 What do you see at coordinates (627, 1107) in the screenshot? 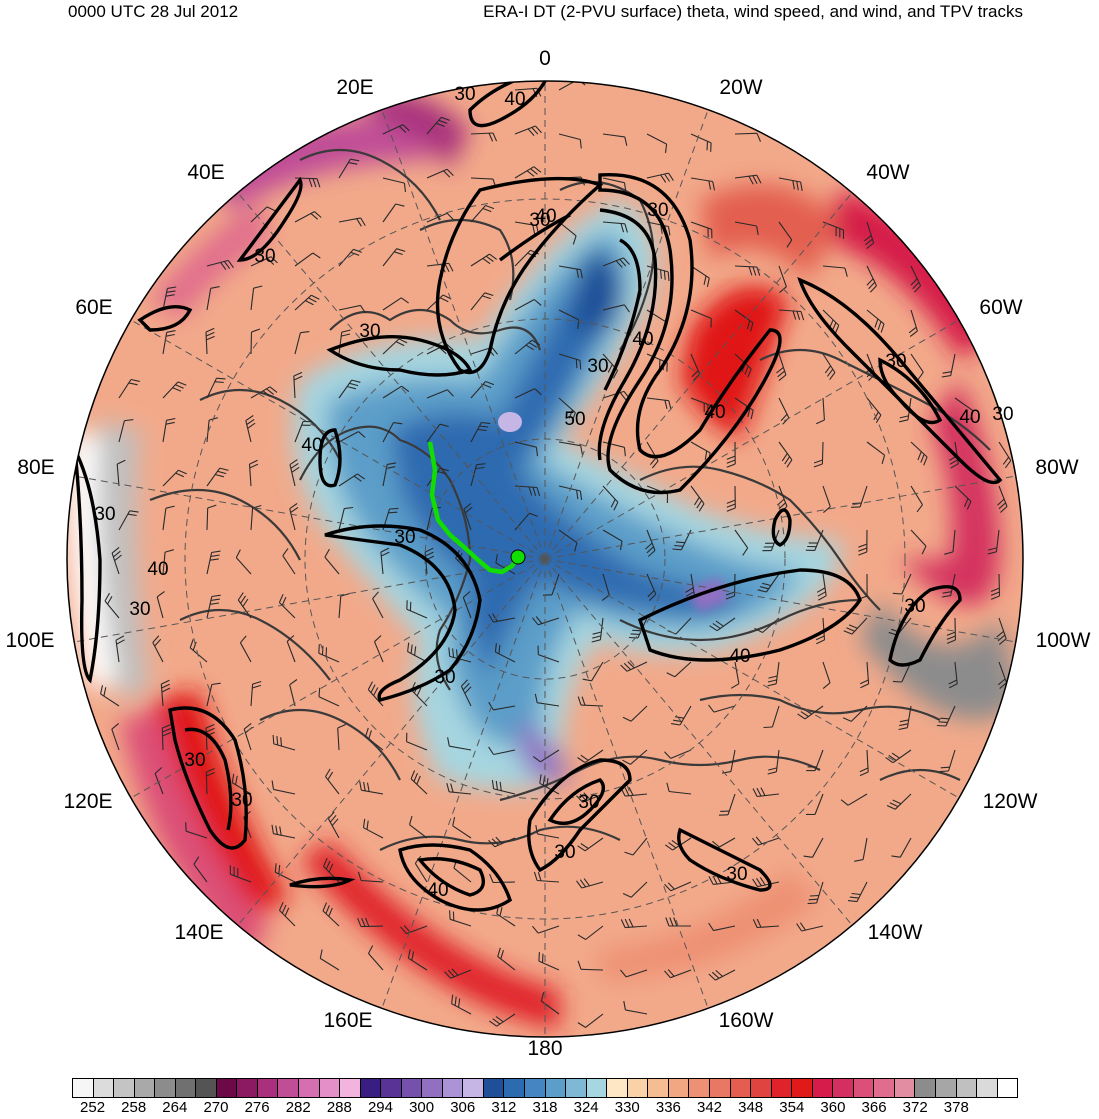
I see `colorbar-label: 330` at bounding box center [627, 1107].